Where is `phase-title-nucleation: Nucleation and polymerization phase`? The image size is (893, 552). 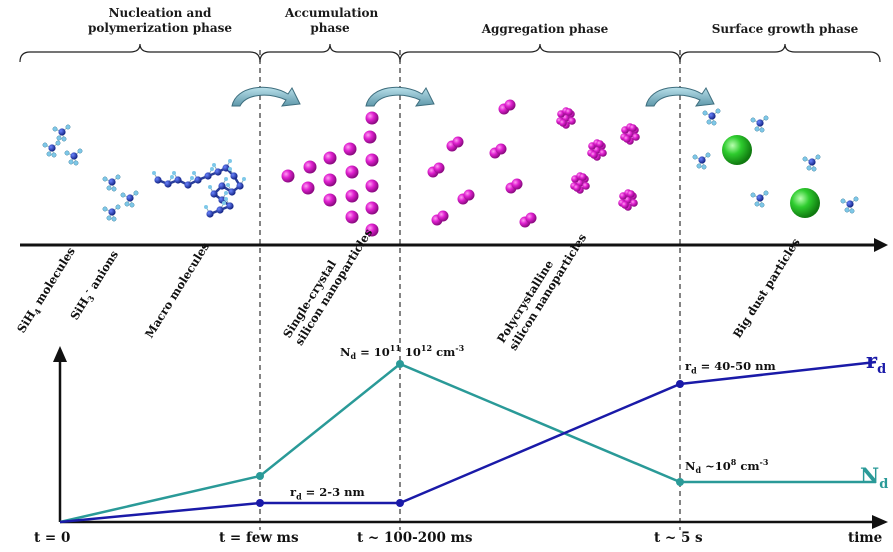 phase-title-nucleation: Nucleation and polymerization phase is located at coordinates (160, 20).